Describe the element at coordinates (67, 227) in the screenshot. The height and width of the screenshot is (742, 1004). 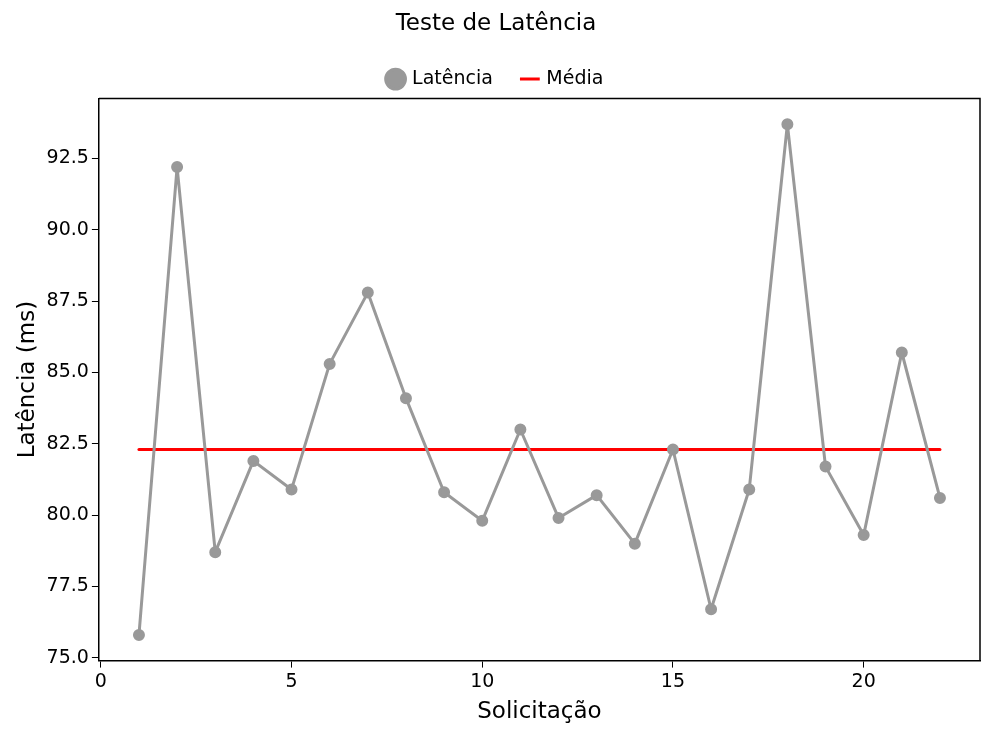
I see `y-tick-label: 90.0` at that location.